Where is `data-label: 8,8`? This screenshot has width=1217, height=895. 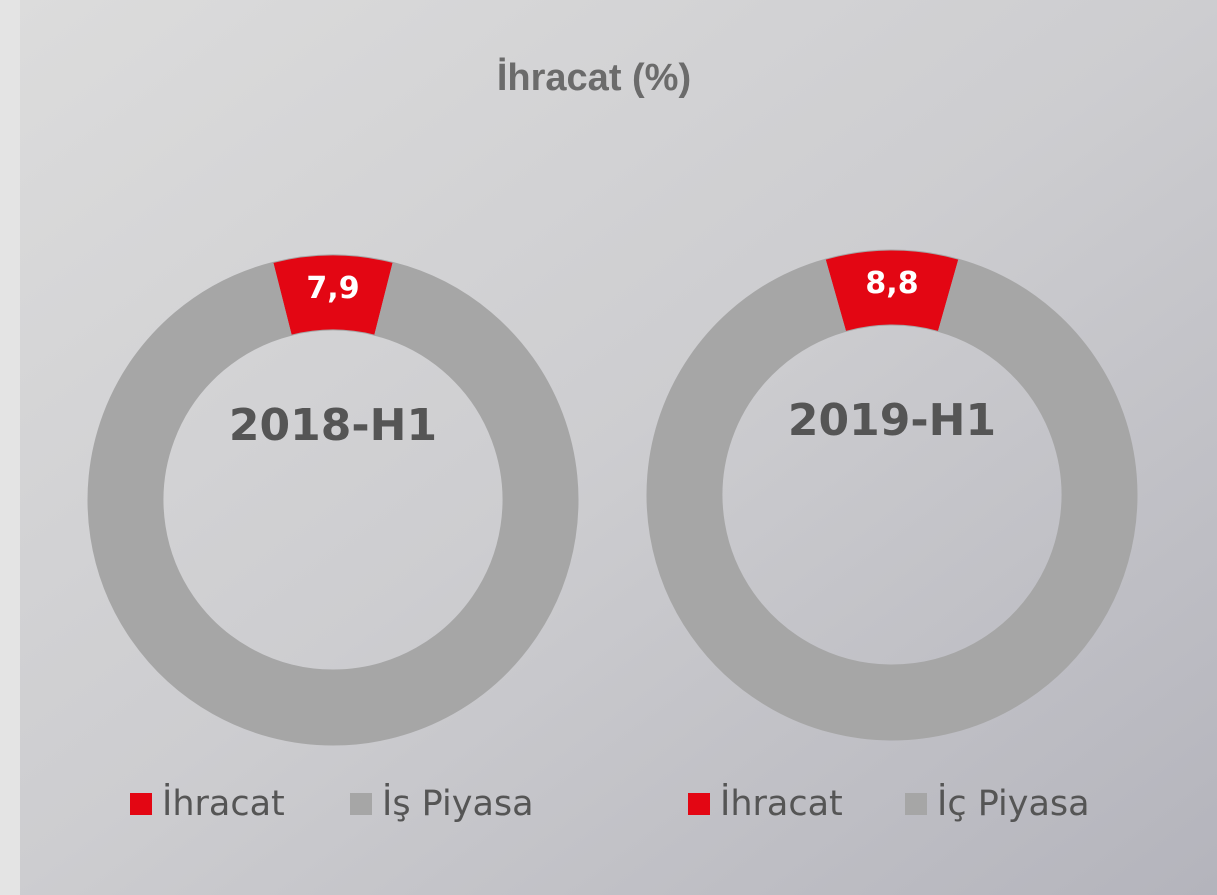
data-label: 8,8 is located at coordinates (891, 283).